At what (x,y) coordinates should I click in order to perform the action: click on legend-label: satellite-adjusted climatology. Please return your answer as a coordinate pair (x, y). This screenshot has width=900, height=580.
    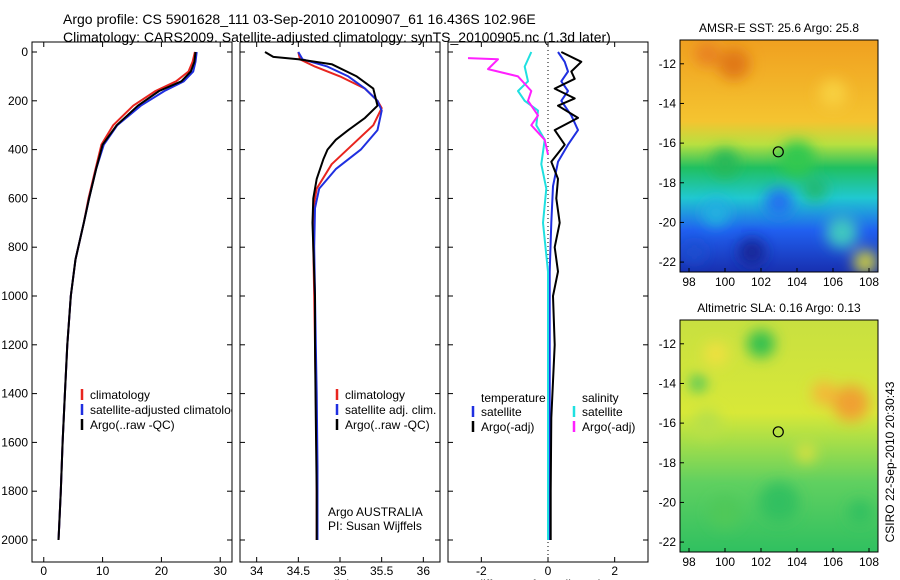
    Looking at the image, I should click on (166, 410).